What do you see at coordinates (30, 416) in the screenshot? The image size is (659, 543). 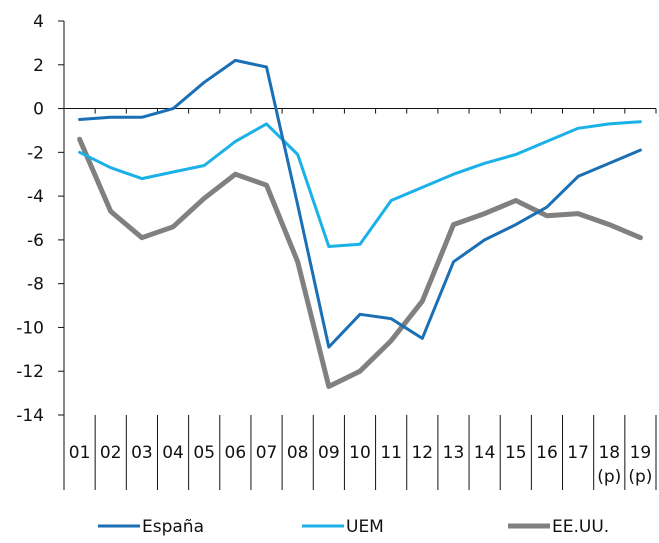 I see `y-tick-label: -14` at bounding box center [30, 416].